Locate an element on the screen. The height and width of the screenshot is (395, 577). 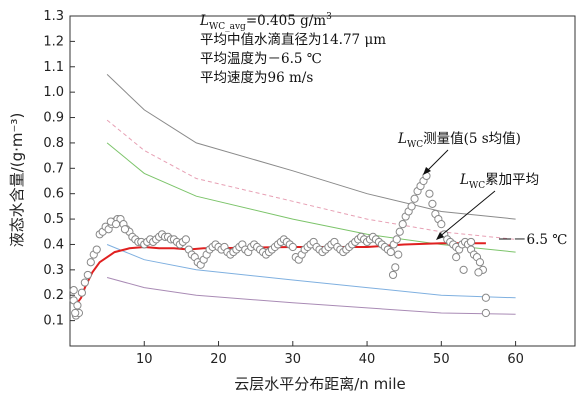
x-tick-label: 20 is located at coordinates (218, 359).